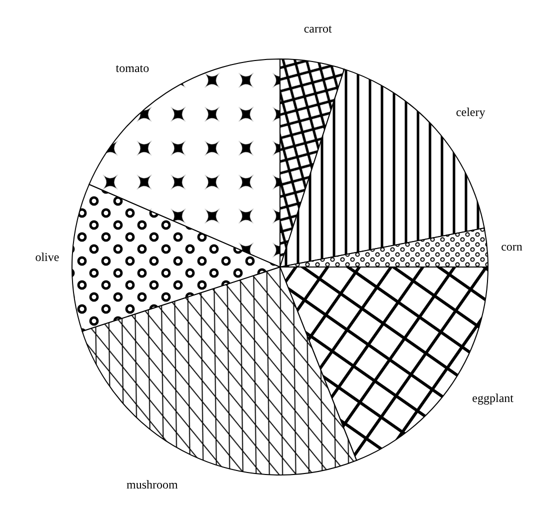 This screenshot has width=546, height=506. Describe the element at coordinates (133, 67) in the screenshot. I see `slice-label: tomato` at that location.